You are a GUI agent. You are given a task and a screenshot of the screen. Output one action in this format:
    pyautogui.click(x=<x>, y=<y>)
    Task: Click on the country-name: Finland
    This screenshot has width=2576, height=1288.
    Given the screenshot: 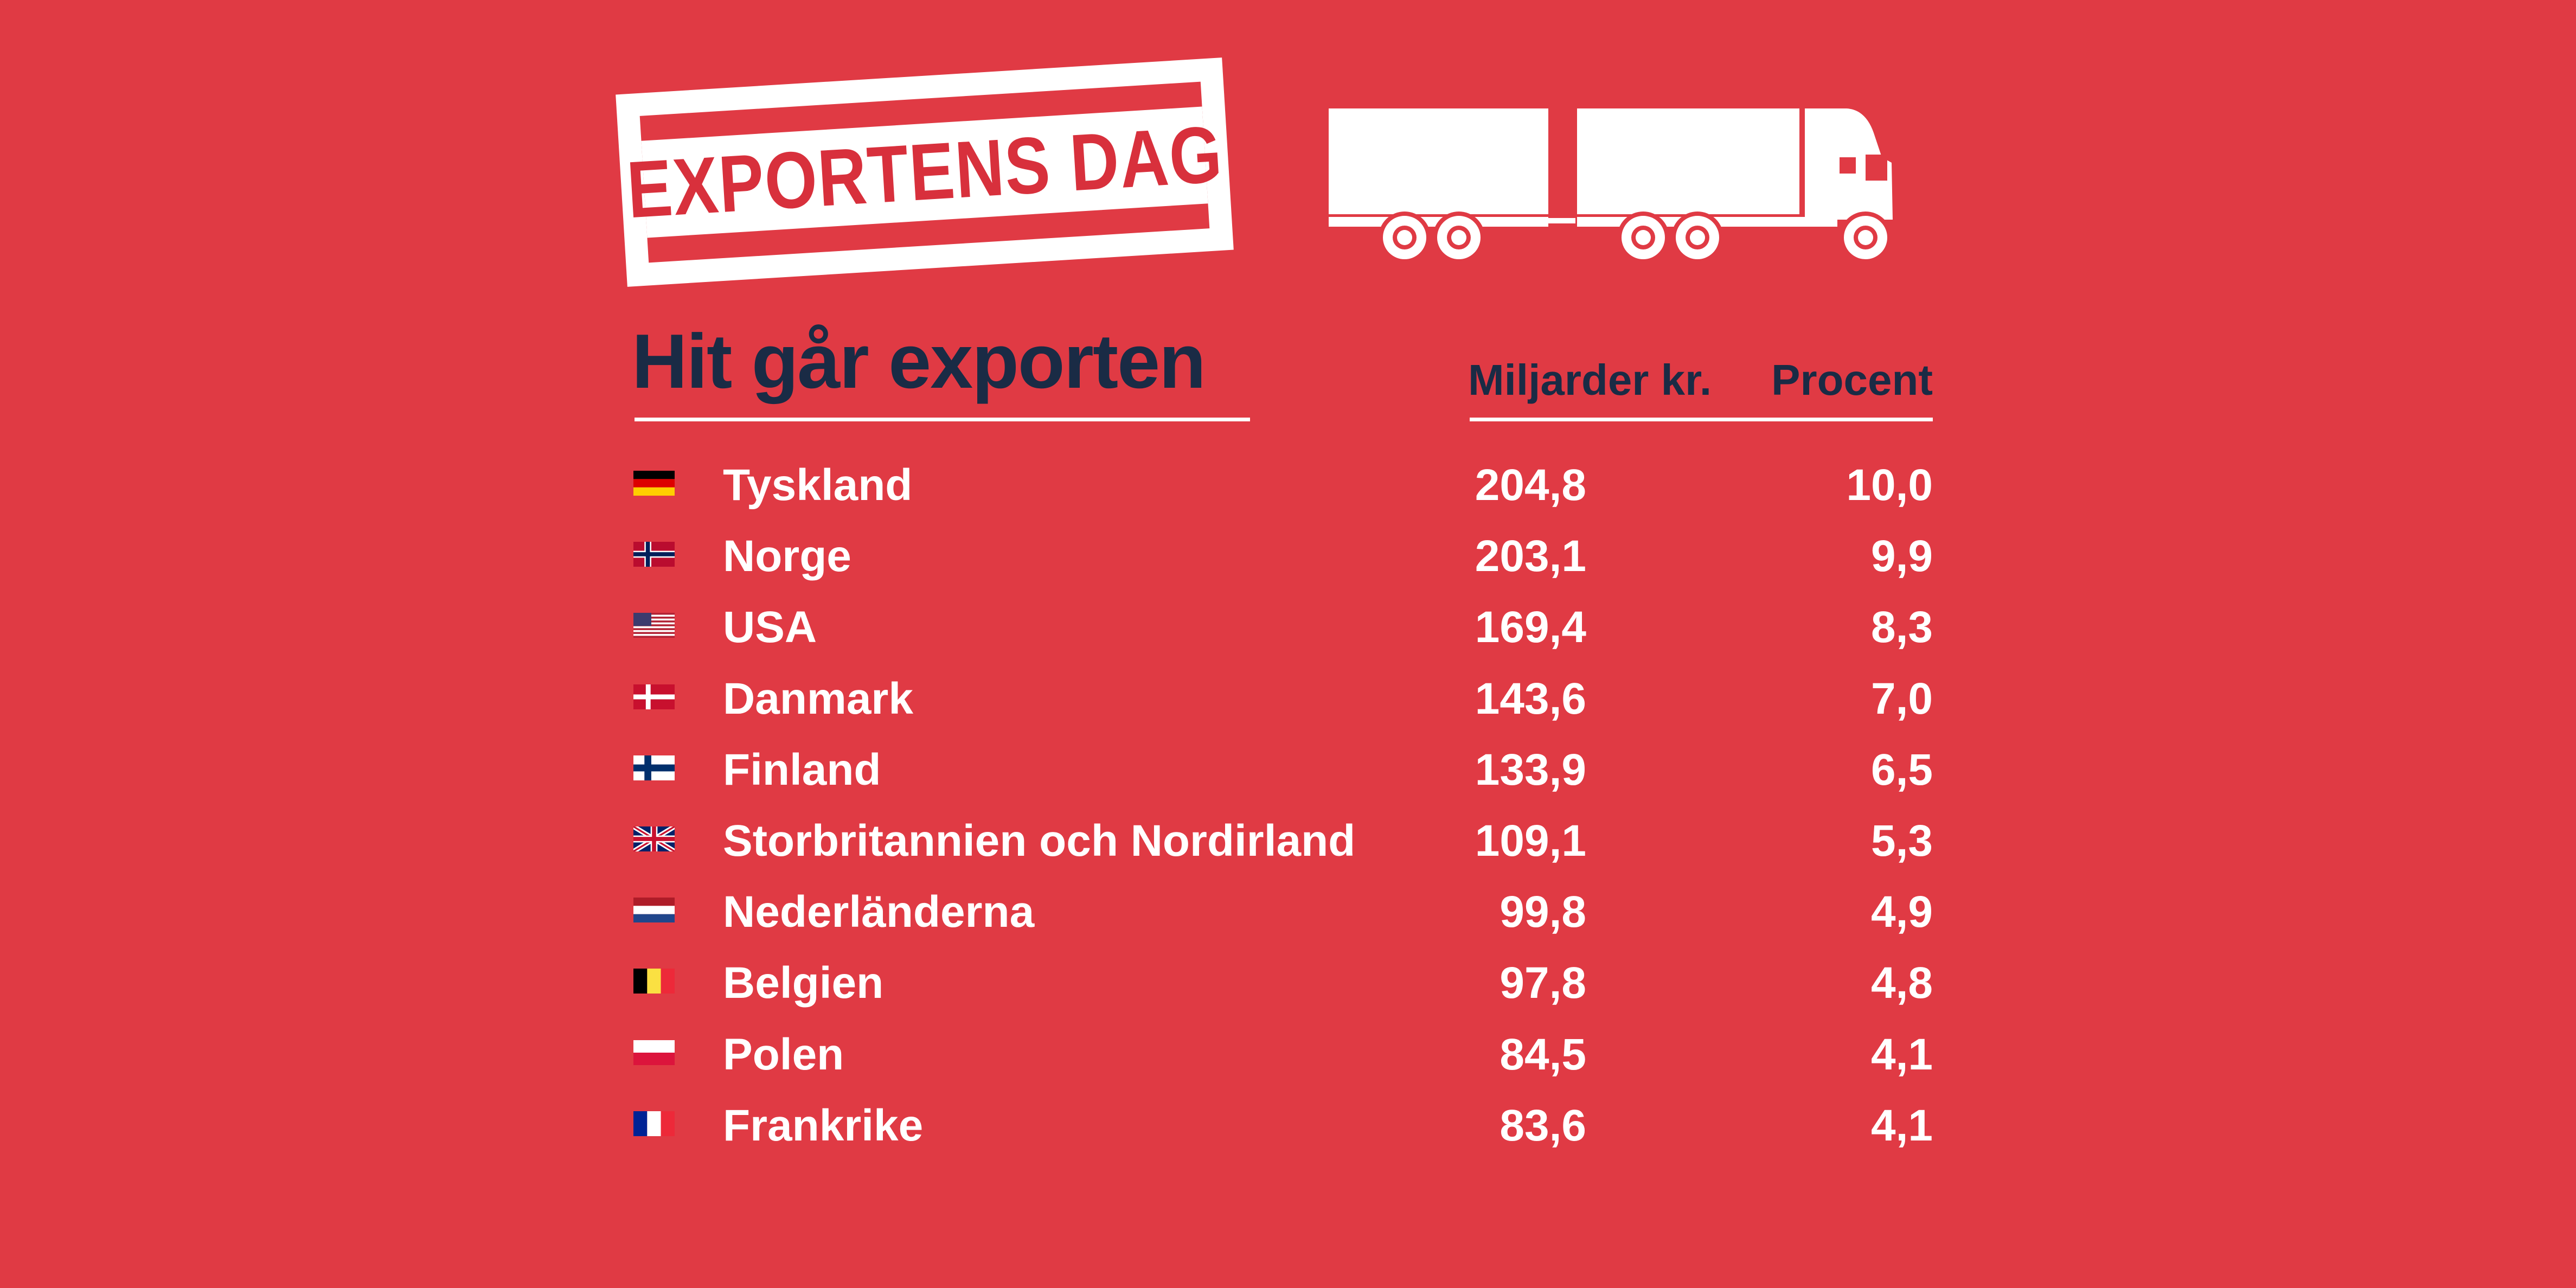 What is the action you would take?
    pyautogui.click(x=802, y=769)
    